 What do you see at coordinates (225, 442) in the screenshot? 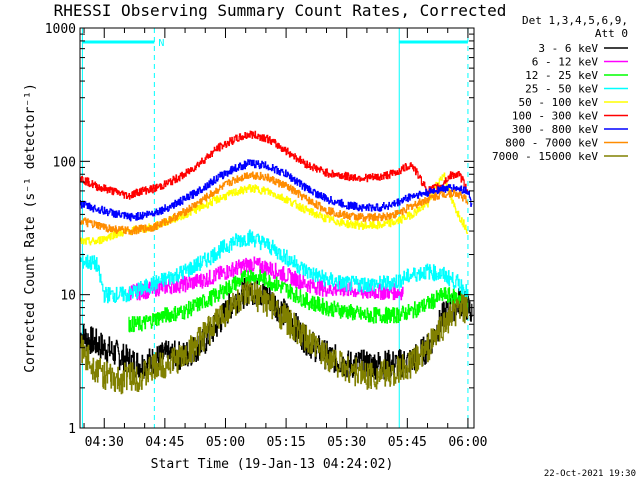
I see `x-tick-label: 05:00` at bounding box center [225, 442].